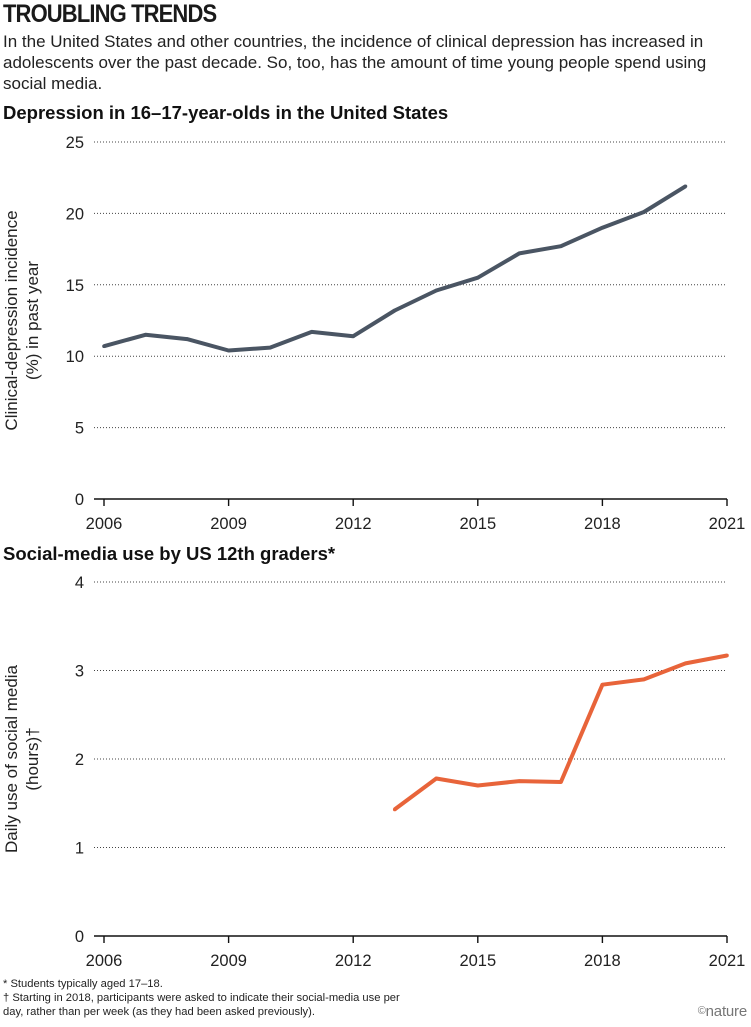  What do you see at coordinates (701, 1011) in the screenshot?
I see `copyright-symbol: ©` at bounding box center [701, 1011].